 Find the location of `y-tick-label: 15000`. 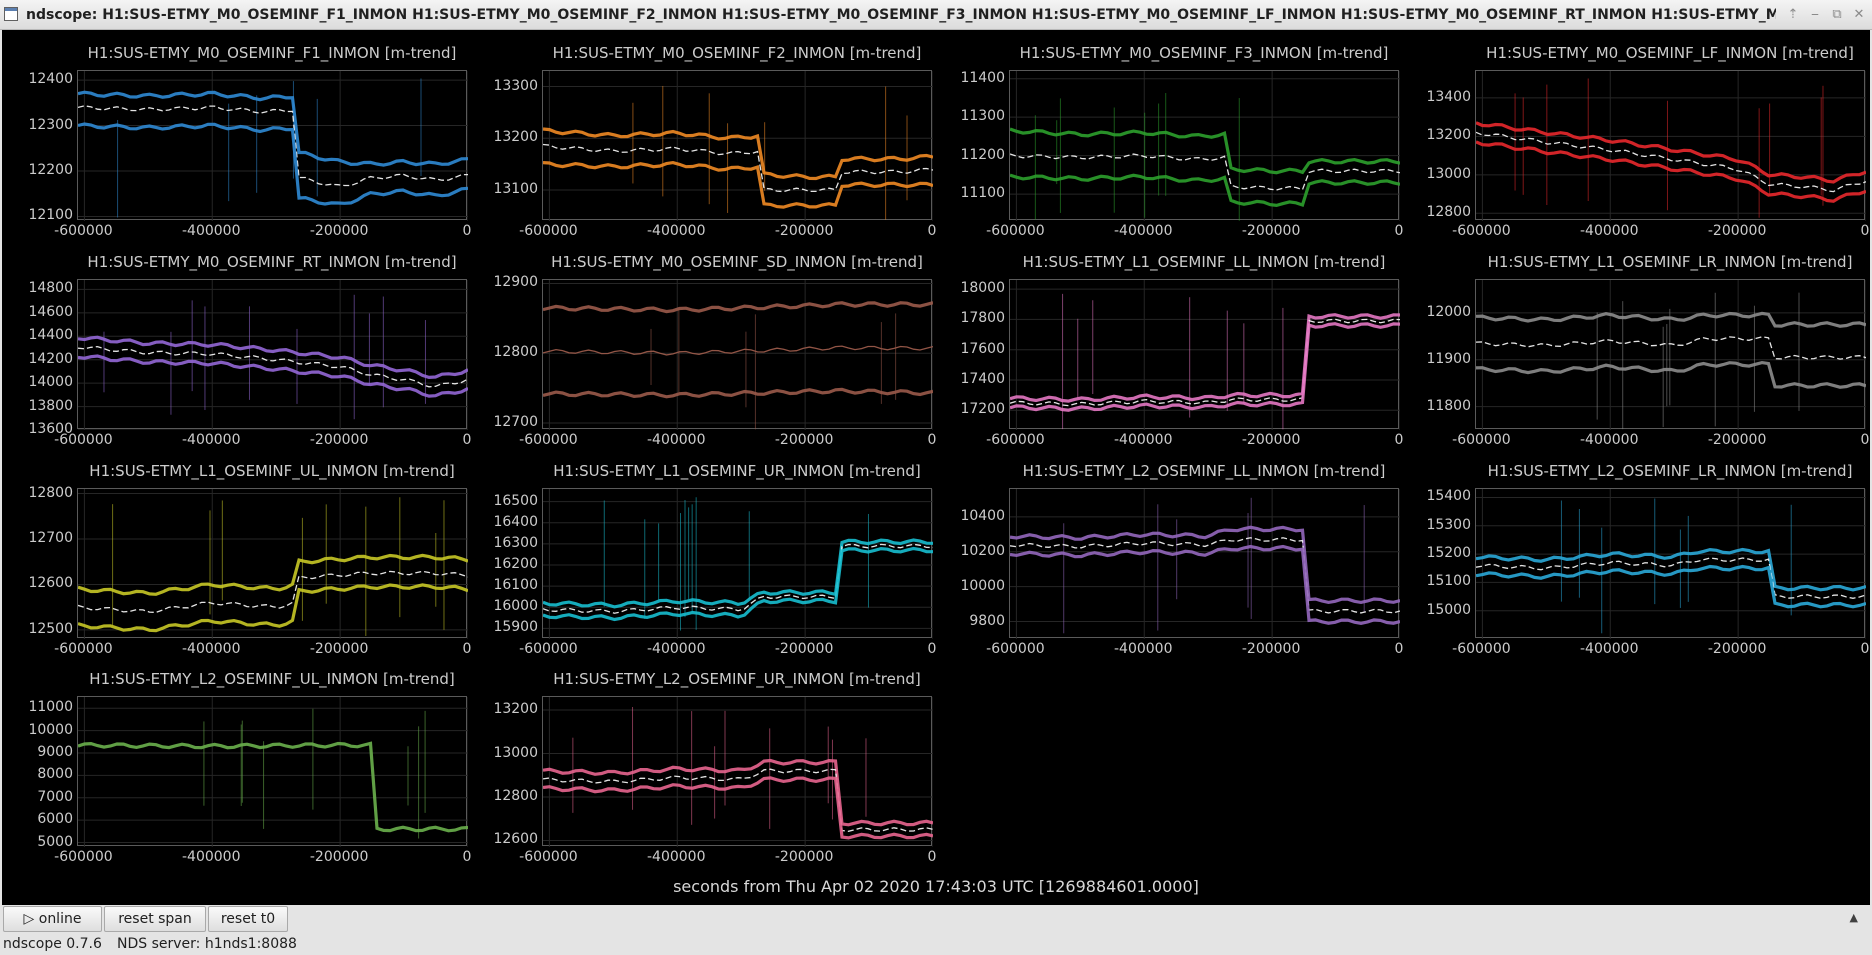

y-tick-label: 15000 is located at coordinates (1448, 609).